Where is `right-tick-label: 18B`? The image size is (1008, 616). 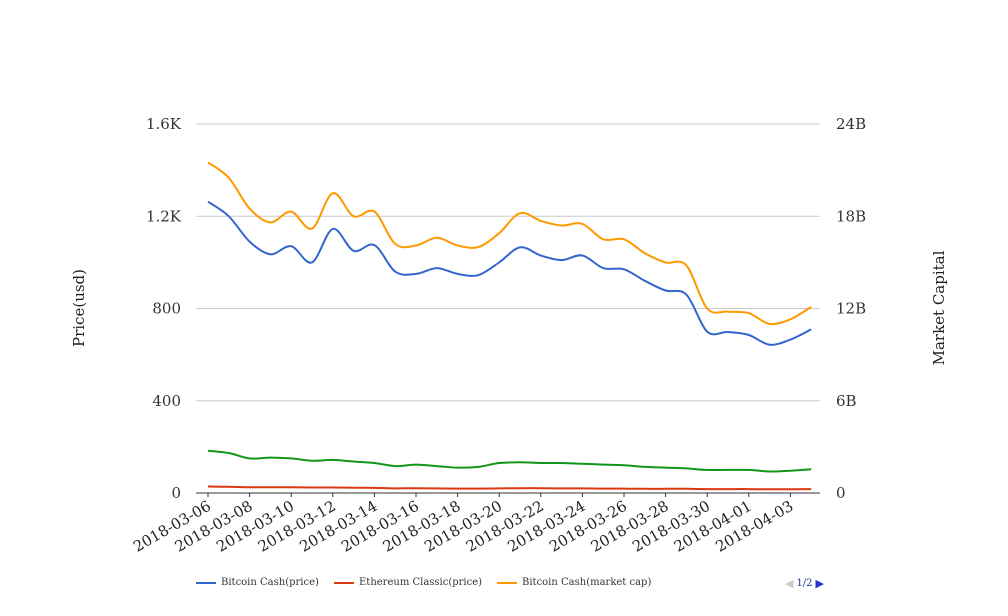
right-tick-label: 18B is located at coordinates (851, 216).